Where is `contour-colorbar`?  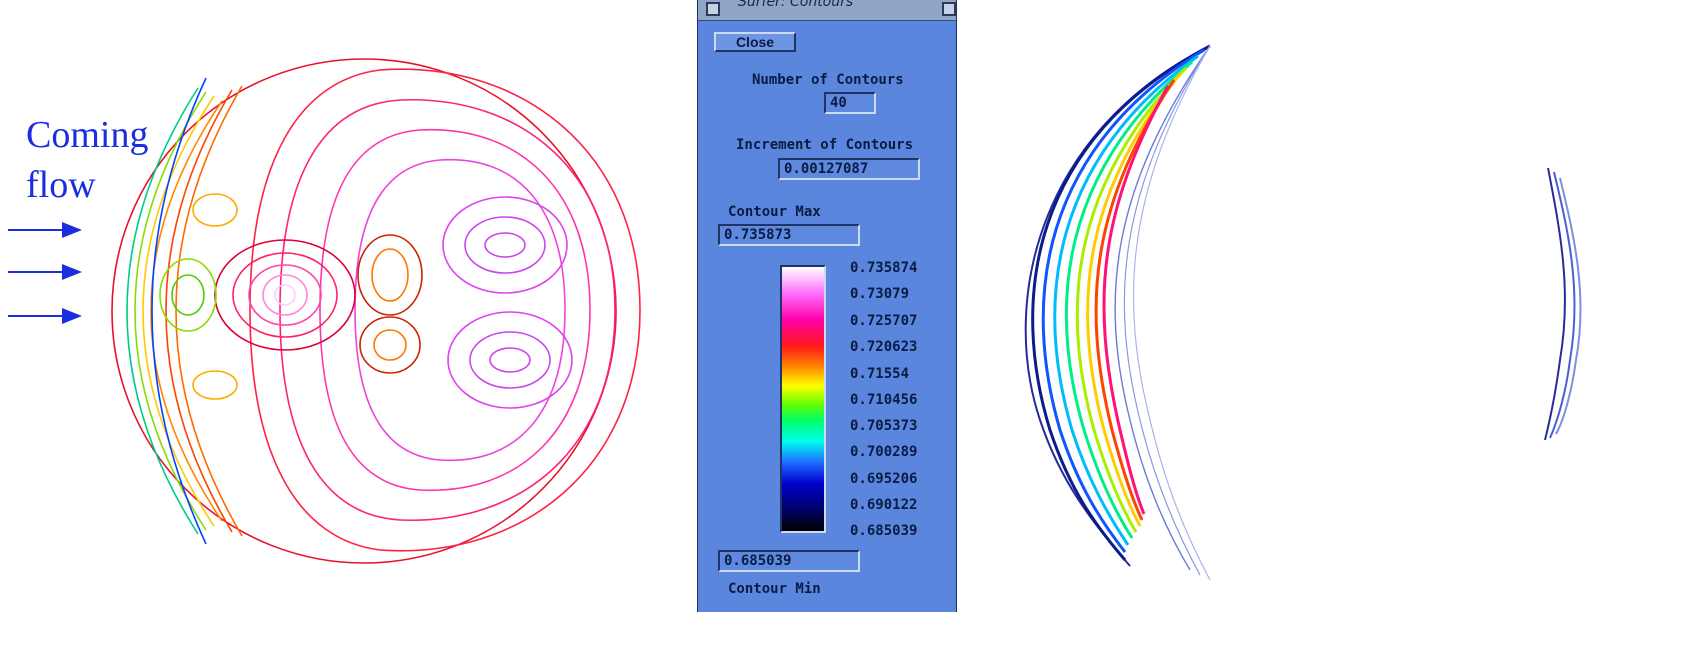
contour-colorbar is located at coordinates (803, 399).